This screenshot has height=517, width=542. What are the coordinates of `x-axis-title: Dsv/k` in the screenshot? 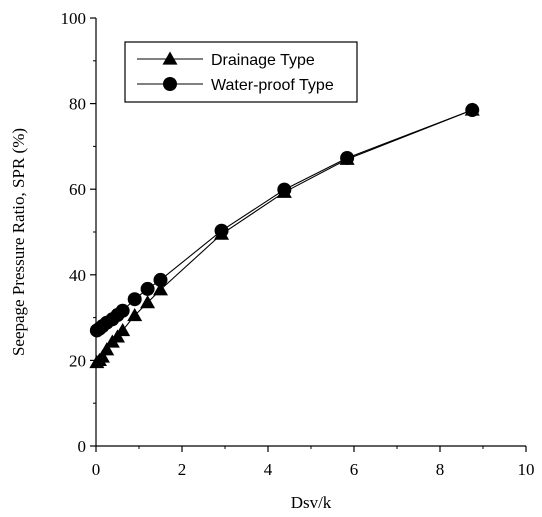 It's located at (311, 502).